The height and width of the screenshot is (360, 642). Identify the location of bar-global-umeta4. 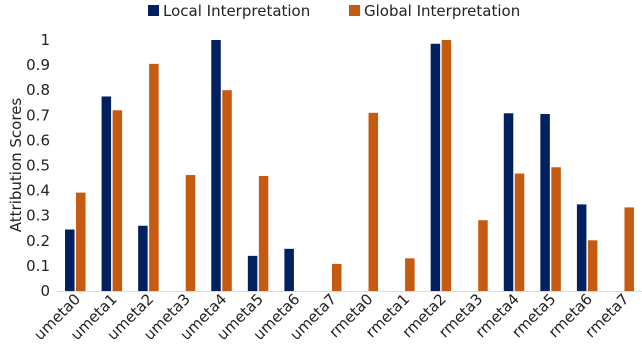
(227, 190).